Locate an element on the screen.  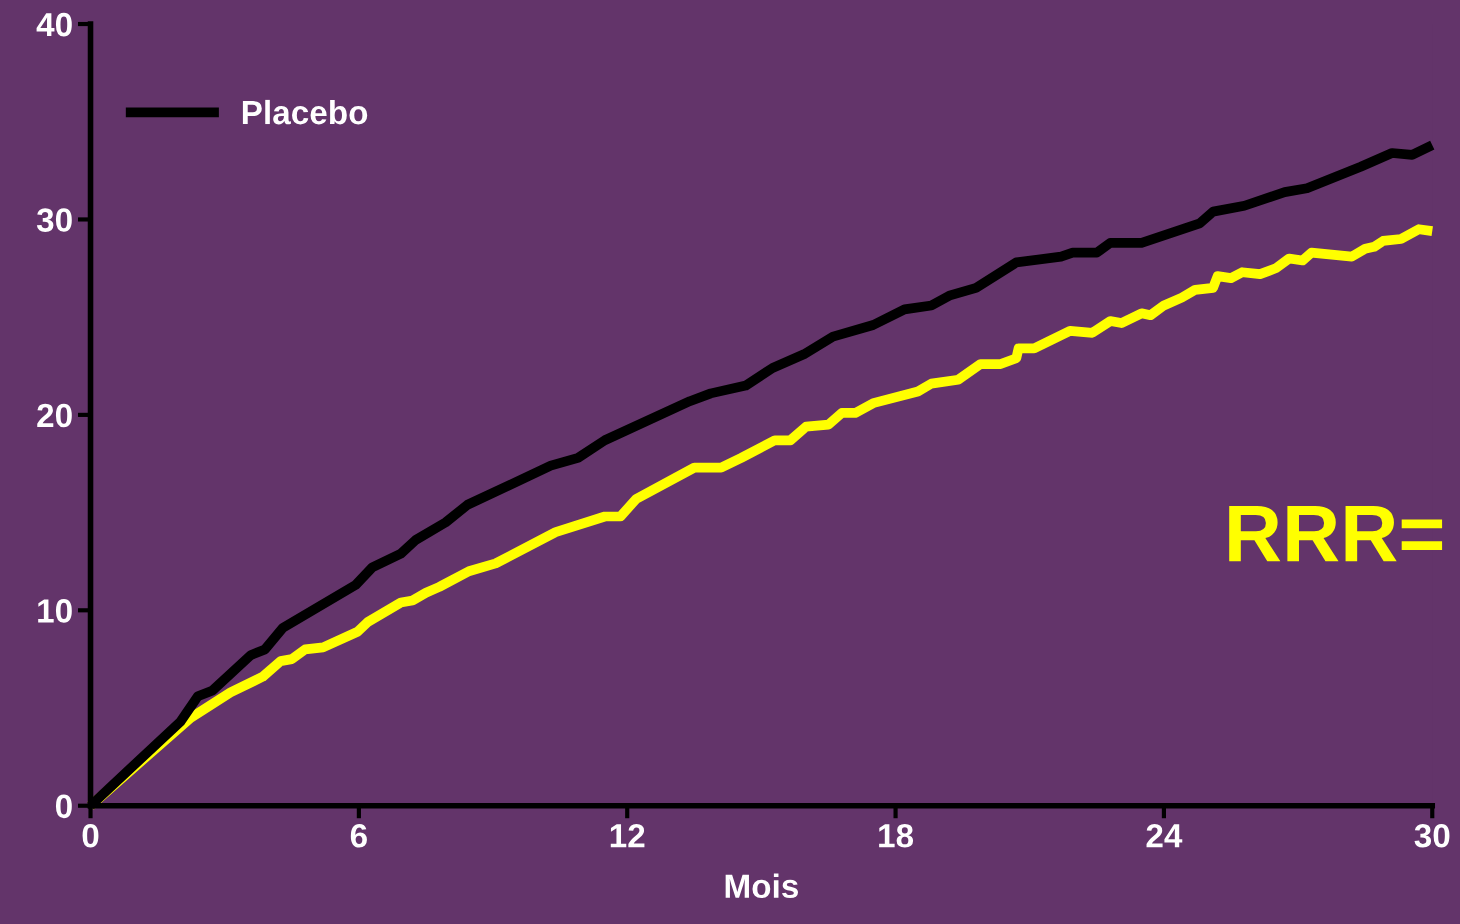
annotation: RRR= is located at coordinates (1336, 533).